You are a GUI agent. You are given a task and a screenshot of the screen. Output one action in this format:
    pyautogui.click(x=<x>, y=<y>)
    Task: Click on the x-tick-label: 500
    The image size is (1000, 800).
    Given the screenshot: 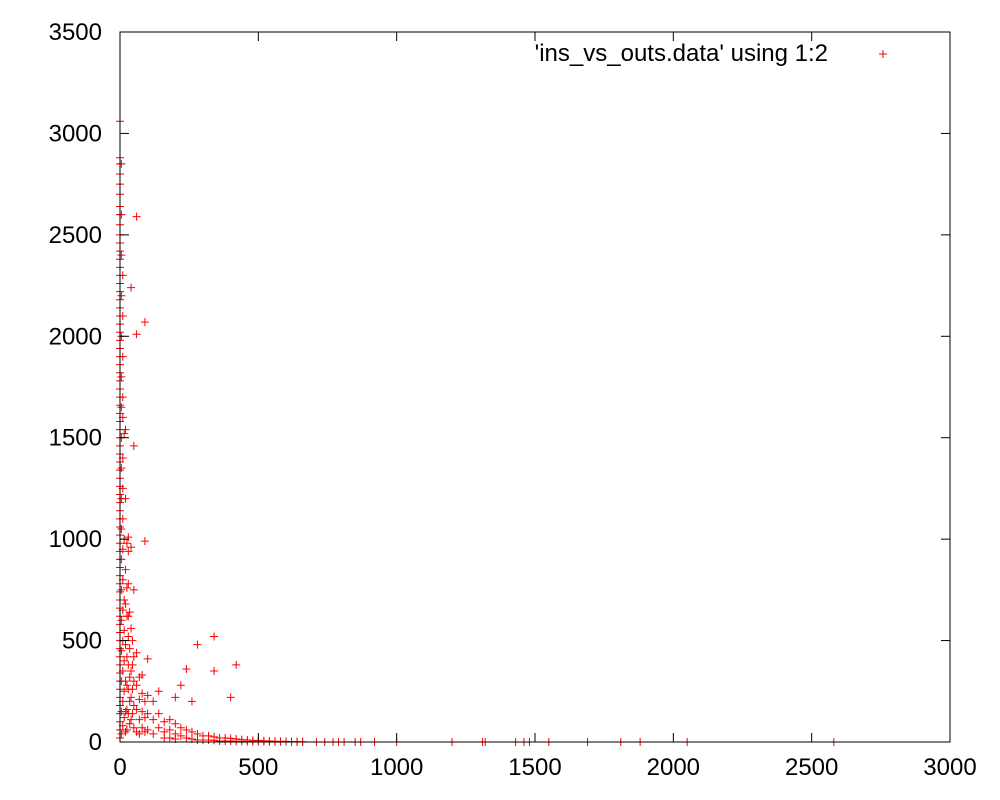 What is the action you would take?
    pyautogui.click(x=258, y=767)
    